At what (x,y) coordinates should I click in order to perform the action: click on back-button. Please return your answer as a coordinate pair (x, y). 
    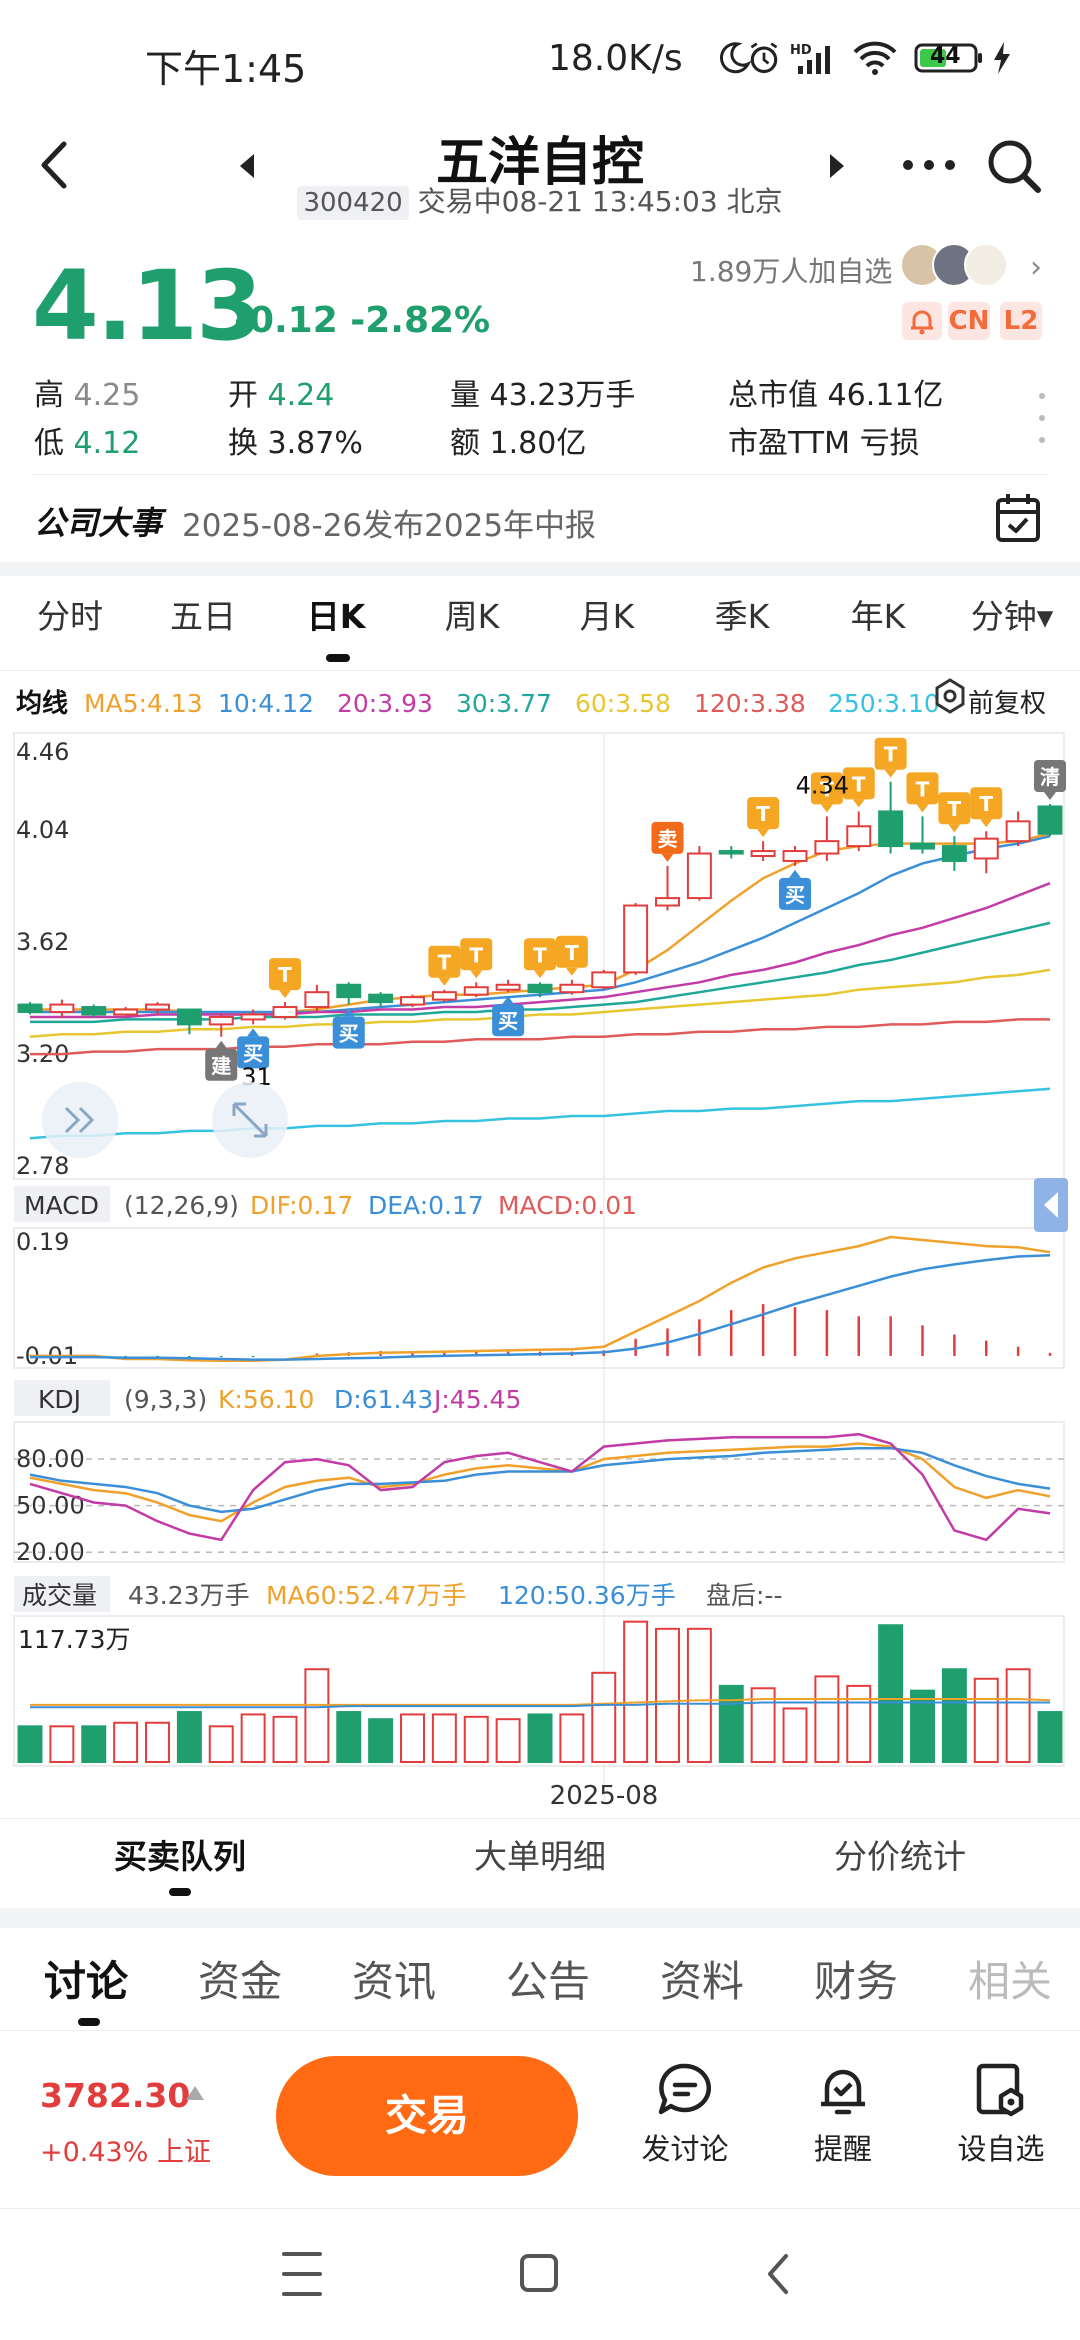
    Looking at the image, I should click on (55, 165).